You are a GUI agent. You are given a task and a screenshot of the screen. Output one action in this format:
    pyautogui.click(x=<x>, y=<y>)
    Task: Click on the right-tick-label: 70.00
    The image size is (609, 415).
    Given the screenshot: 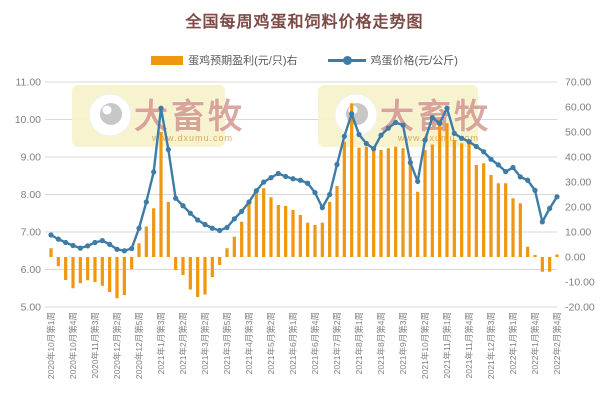 What is the action you would take?
    pyautogui.click(x=578, y=83)
    